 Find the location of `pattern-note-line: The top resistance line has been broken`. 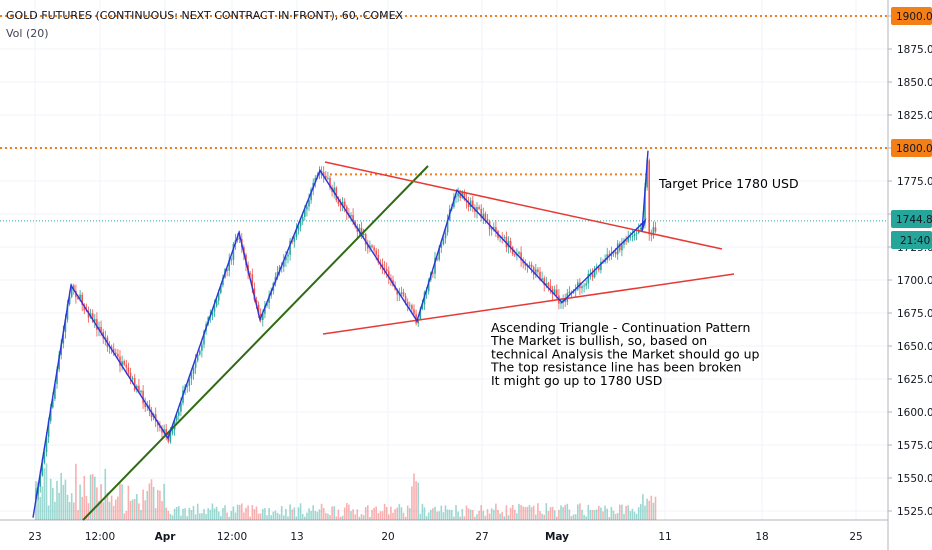

pattern-note-line: The top resistance line has been broken is located at coordinates (615, 367).